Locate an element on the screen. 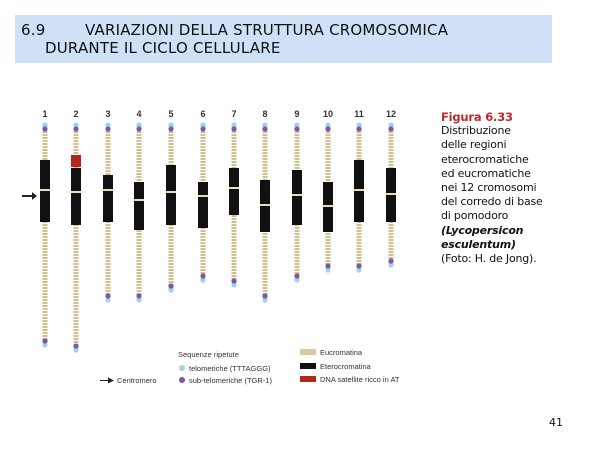  legend-text: sub-telomeriche (TGR-1) is located at coordinates (230, 380).